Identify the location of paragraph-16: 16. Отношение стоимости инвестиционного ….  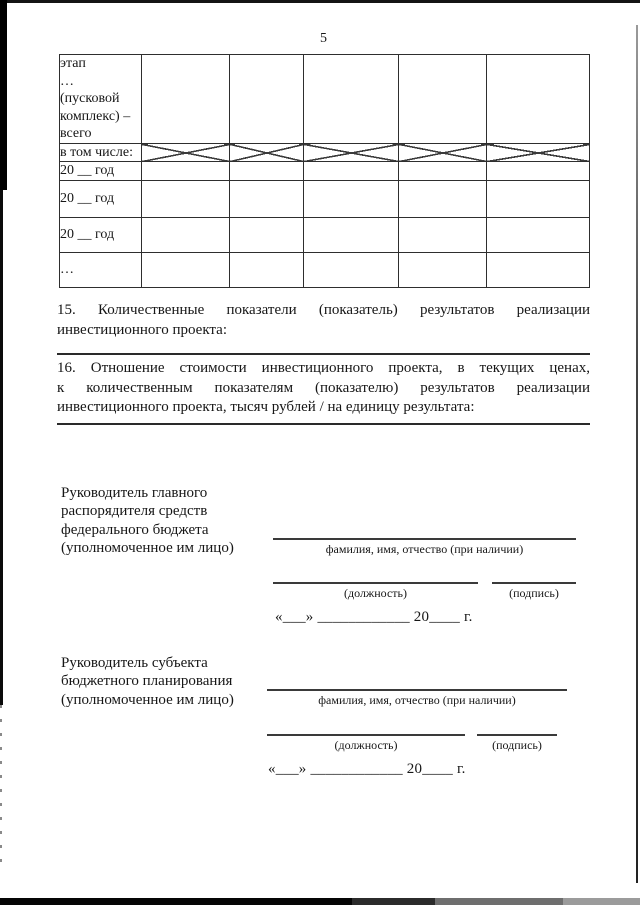
(323, 388).